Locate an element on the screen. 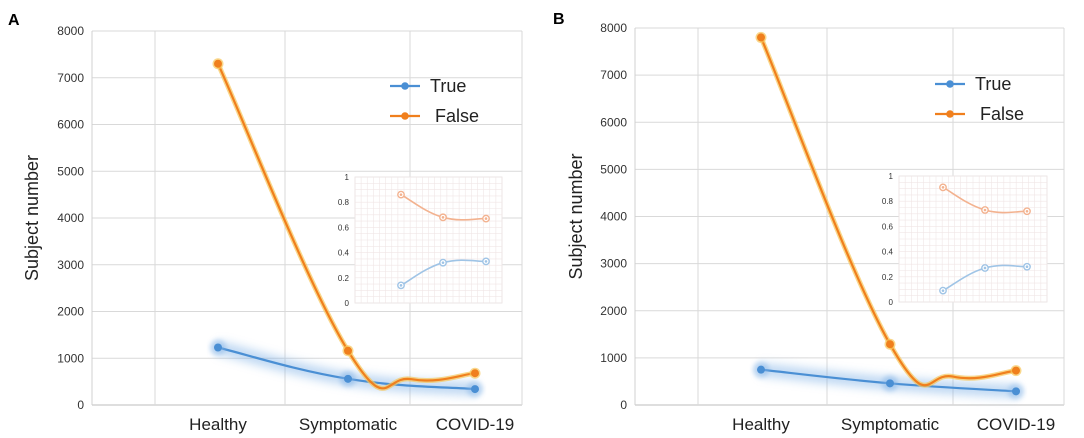  panel-label: B is located at coordinates (559, 19).